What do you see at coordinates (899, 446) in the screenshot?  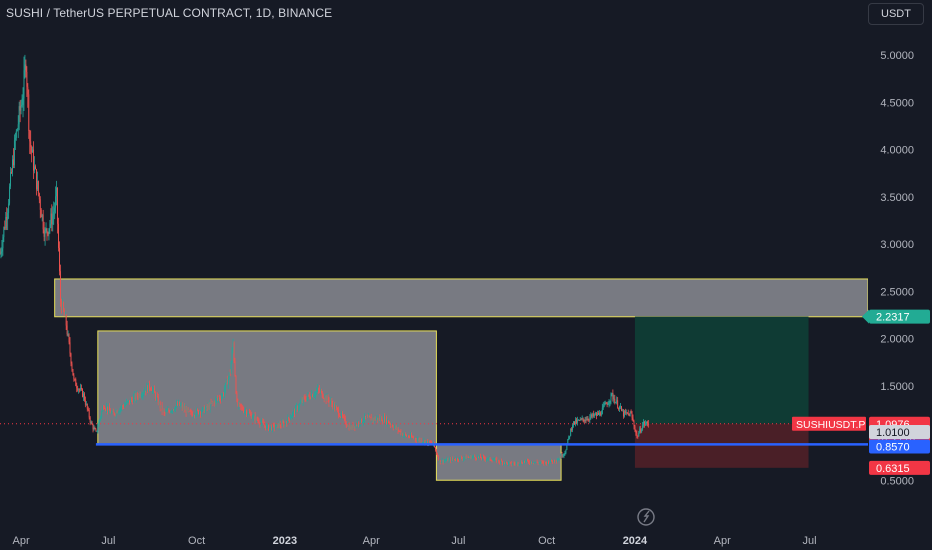 I see `price-label-0.8570` at bounding box center [899, 446].